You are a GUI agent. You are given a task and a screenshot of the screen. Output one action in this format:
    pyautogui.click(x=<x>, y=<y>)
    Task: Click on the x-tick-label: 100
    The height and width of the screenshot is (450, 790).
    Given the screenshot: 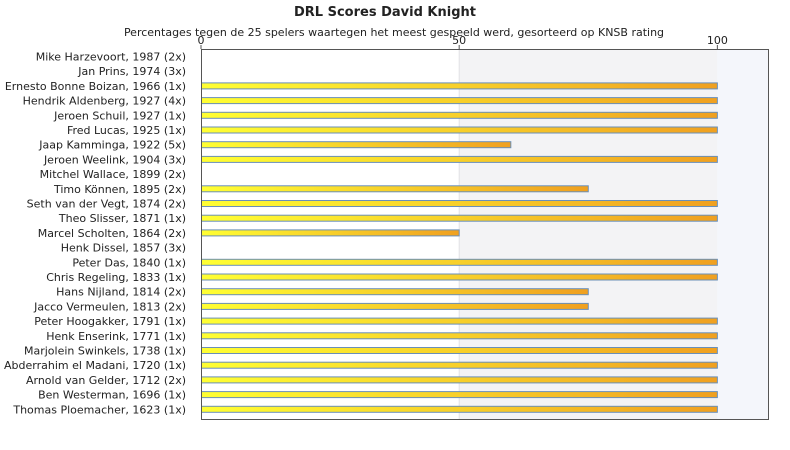 What is the action you would take?
    pyautogui.click(x=717, y=40)
    